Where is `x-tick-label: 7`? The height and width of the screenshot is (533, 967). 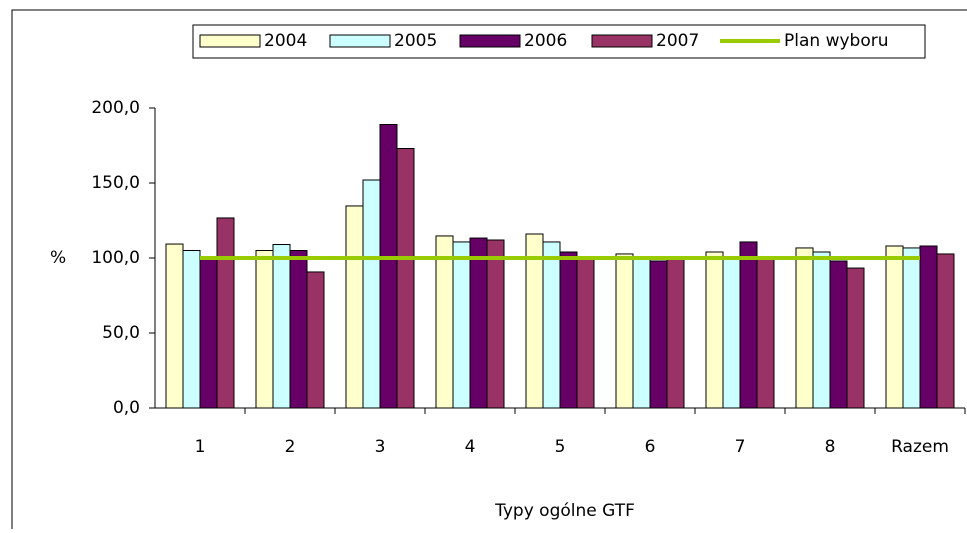
x-tick-label: 7 is located at coordinates (740, 447).